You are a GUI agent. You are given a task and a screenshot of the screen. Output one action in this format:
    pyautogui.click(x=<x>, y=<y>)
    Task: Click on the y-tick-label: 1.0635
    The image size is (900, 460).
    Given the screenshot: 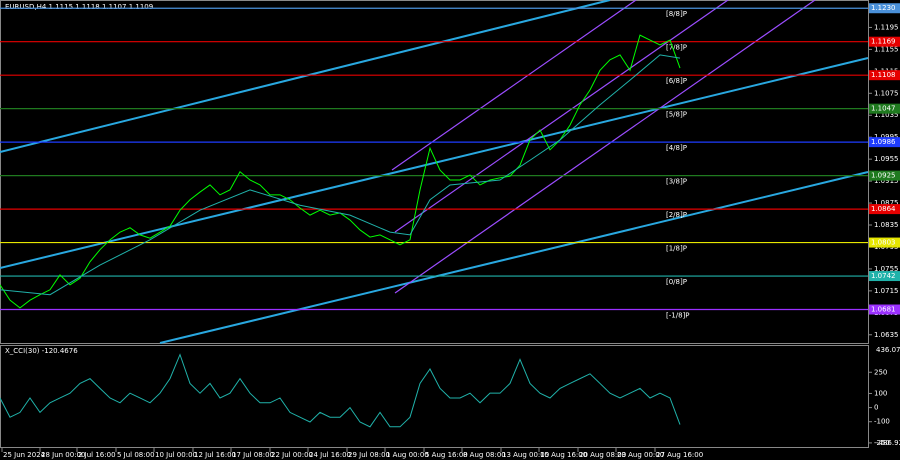 What is the action you would take?
    pyautogui.click(x=886, y=335)
    